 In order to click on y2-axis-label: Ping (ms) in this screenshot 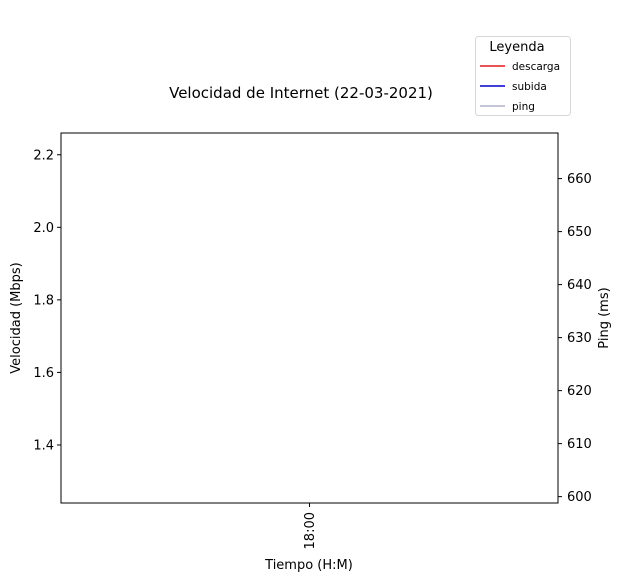, I will do `click(604, 317)`.